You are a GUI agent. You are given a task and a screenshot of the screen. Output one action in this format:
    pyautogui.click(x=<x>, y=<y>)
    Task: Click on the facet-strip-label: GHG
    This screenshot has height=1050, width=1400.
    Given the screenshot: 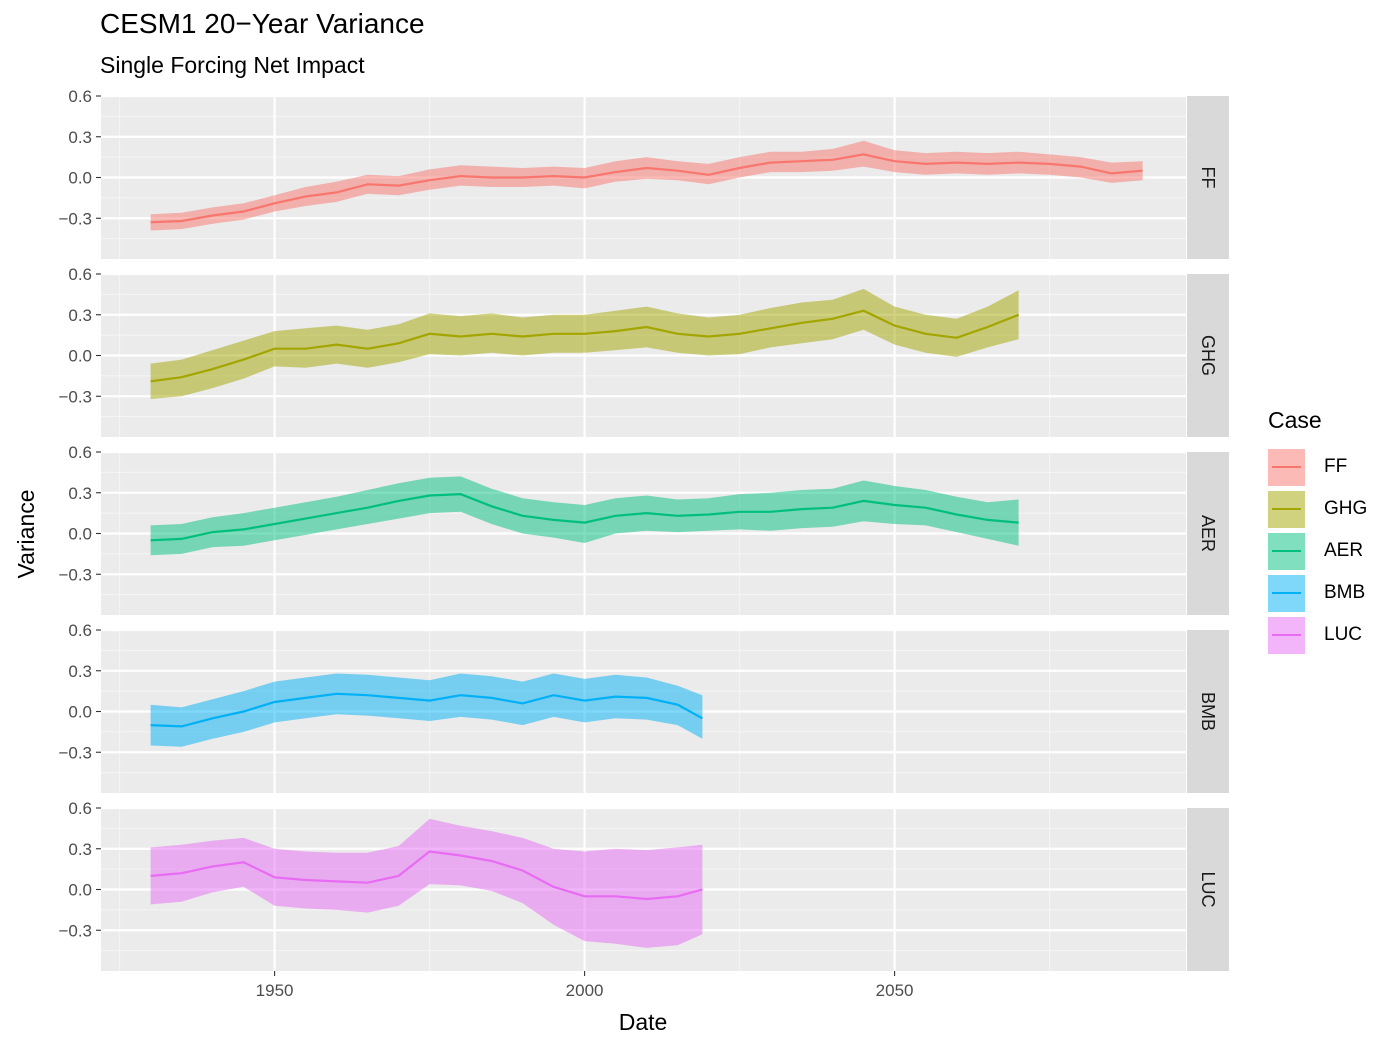 What is the action you would take?
    pyautogui.click(x=1208, y=355)
    